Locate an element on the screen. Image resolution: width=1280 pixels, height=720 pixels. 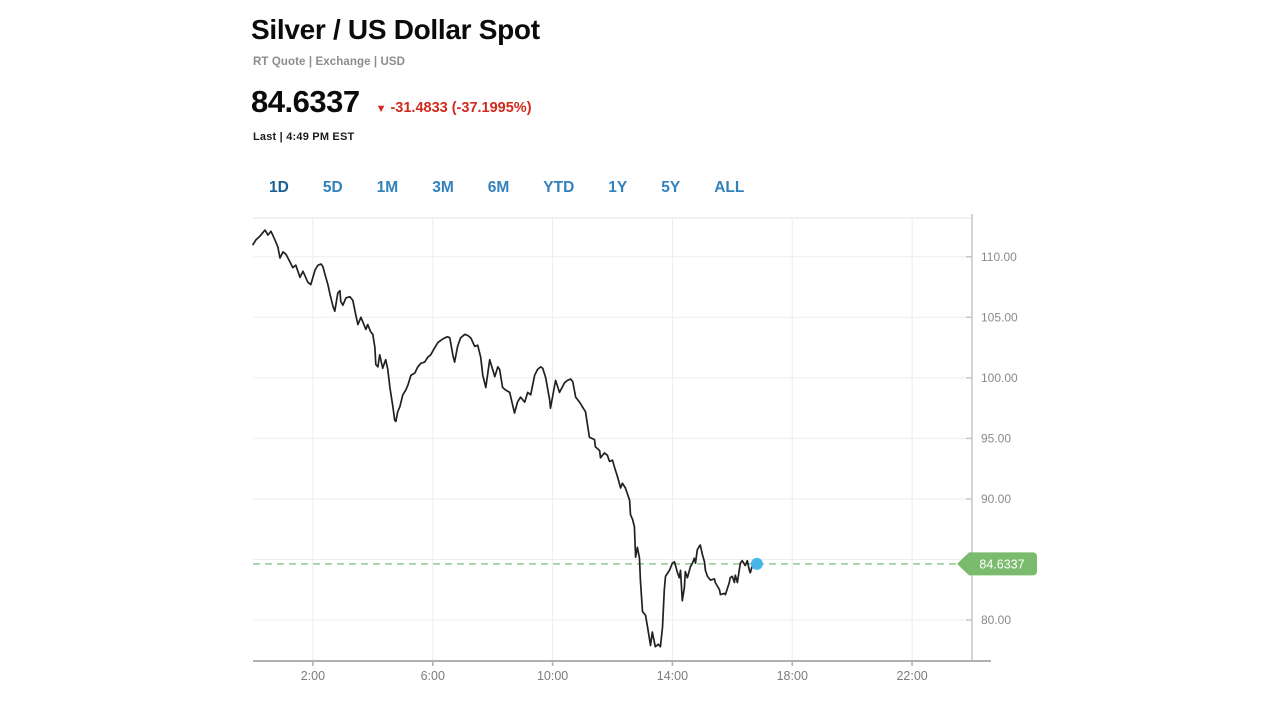
y-tick-label: 100.00 is located at coordinates (999, 378).